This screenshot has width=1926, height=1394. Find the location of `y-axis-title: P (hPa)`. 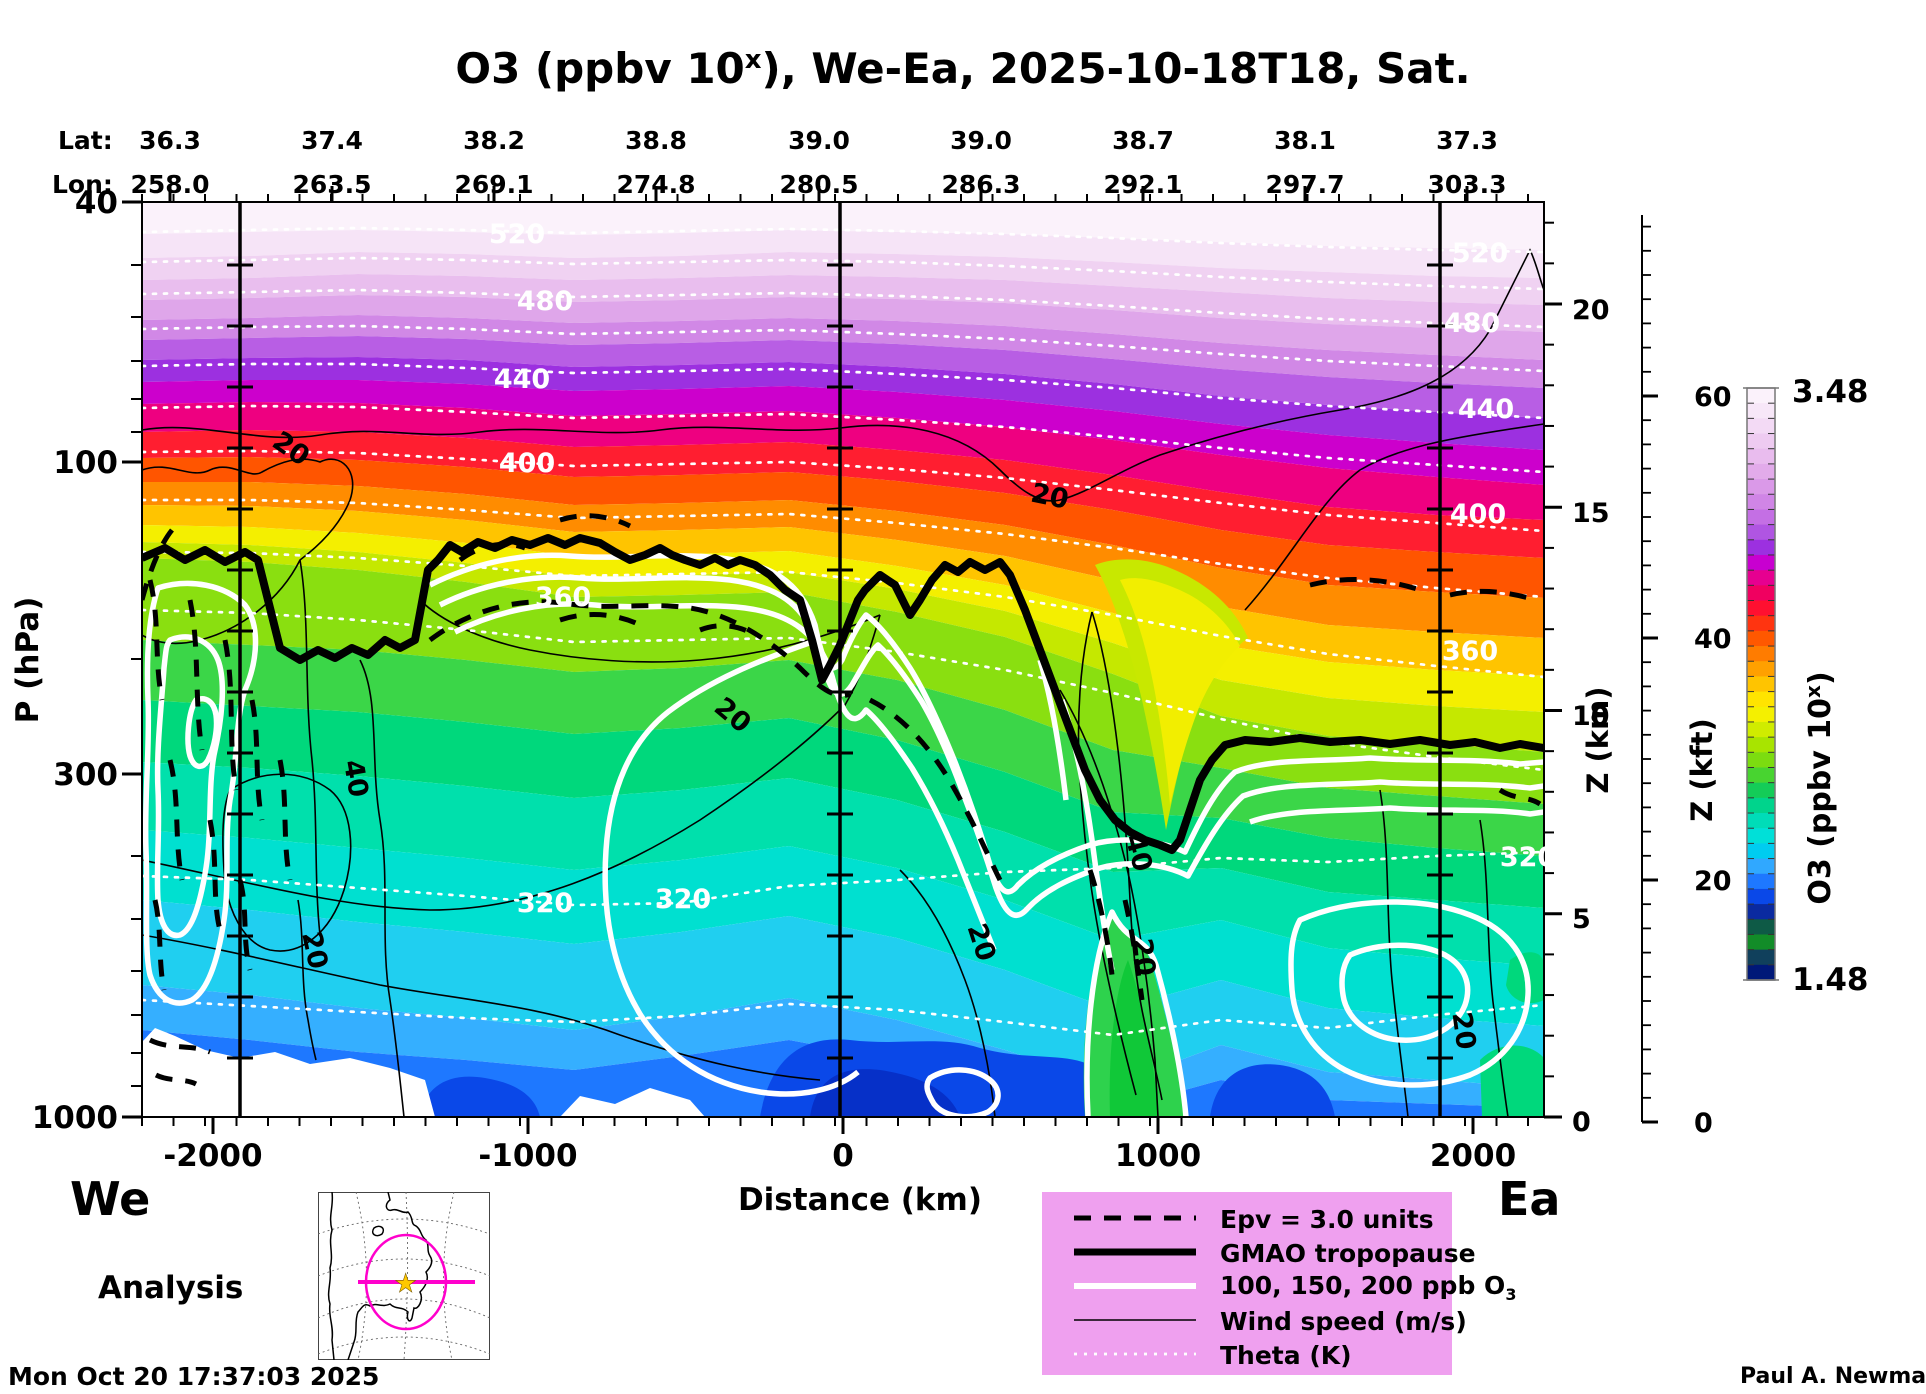

y-axis-title: P (hPa) is located at coordinates (28, 660).